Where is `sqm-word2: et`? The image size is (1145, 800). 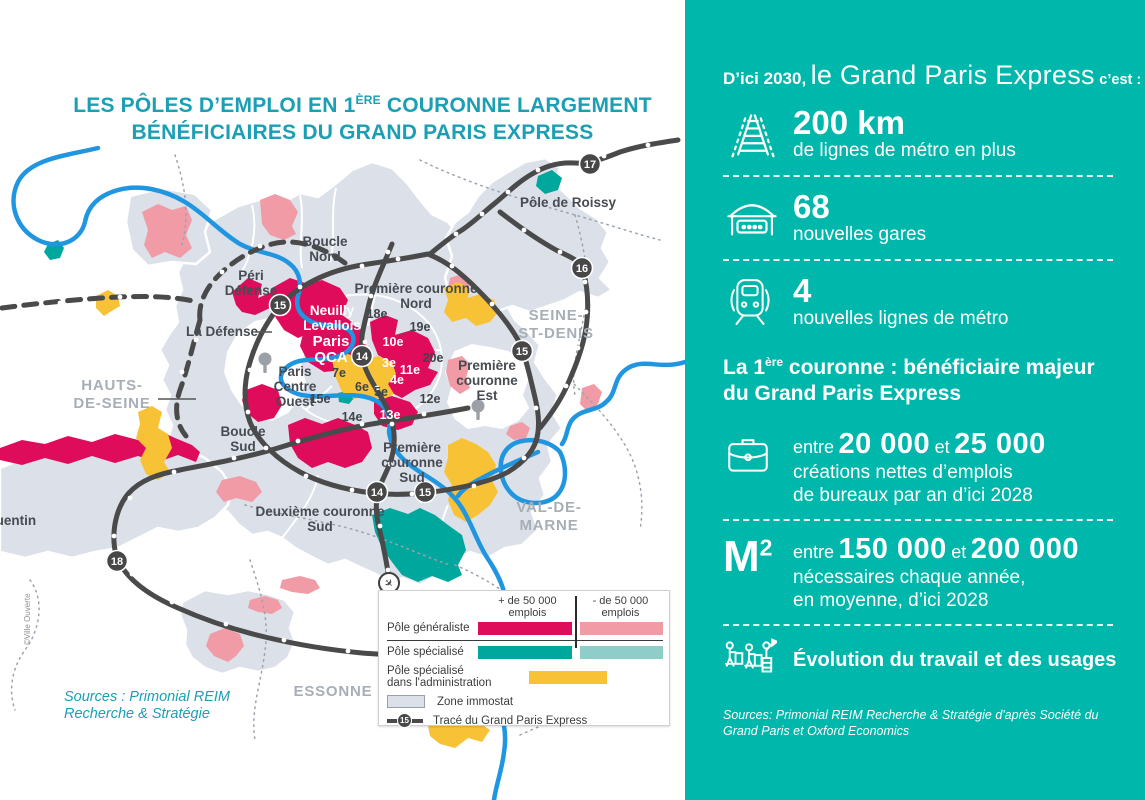 sqm-word2: et is located at coordinates (959, 551).